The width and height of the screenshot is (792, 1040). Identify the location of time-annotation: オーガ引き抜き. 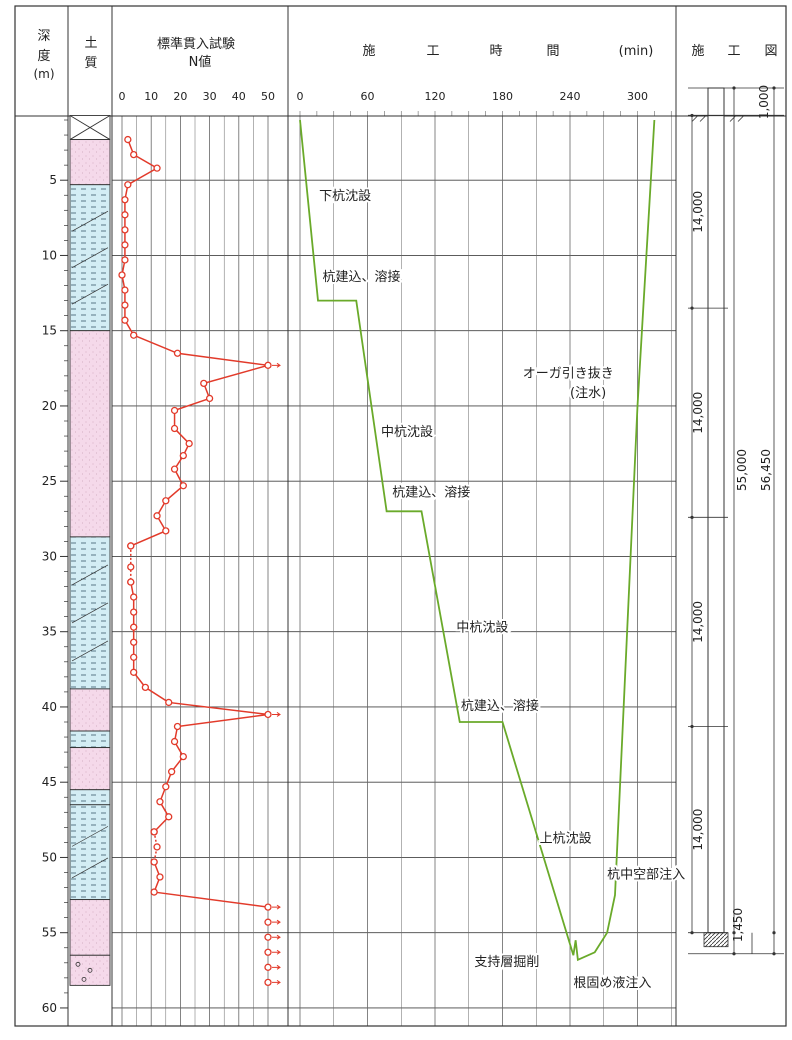
(568, 373).